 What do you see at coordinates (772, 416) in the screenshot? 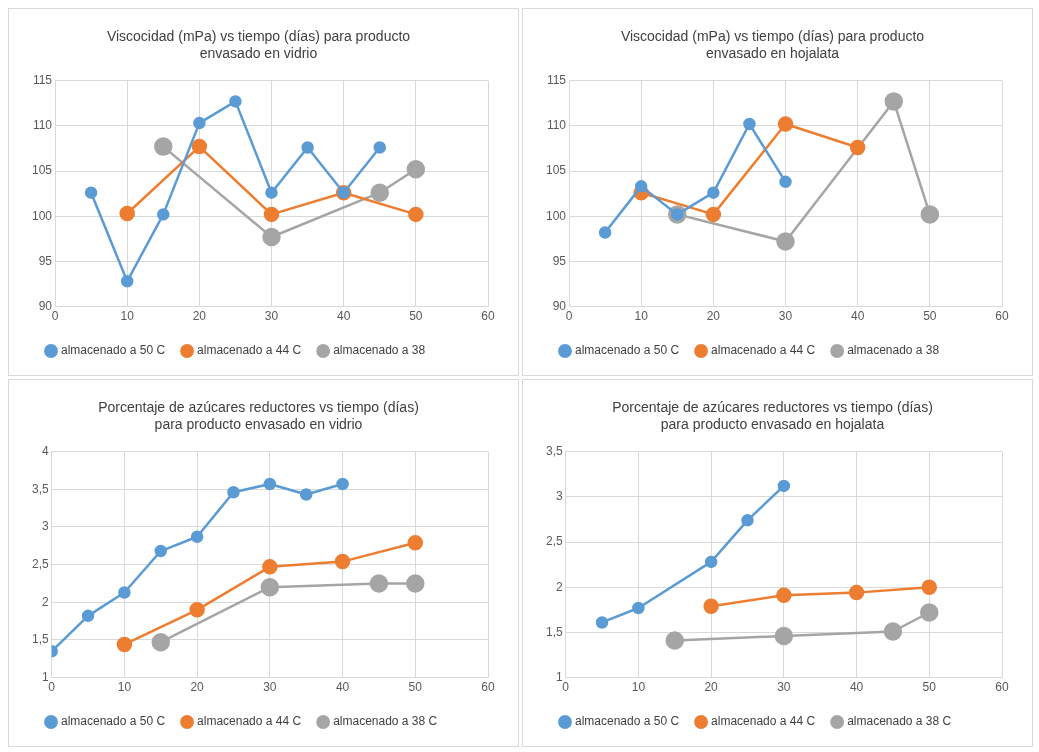
I see `chart-title: Porcentaje de azúcares reductores vs tiempo (días) para producto envasado en hojalata` at bounding box center [772, 416].